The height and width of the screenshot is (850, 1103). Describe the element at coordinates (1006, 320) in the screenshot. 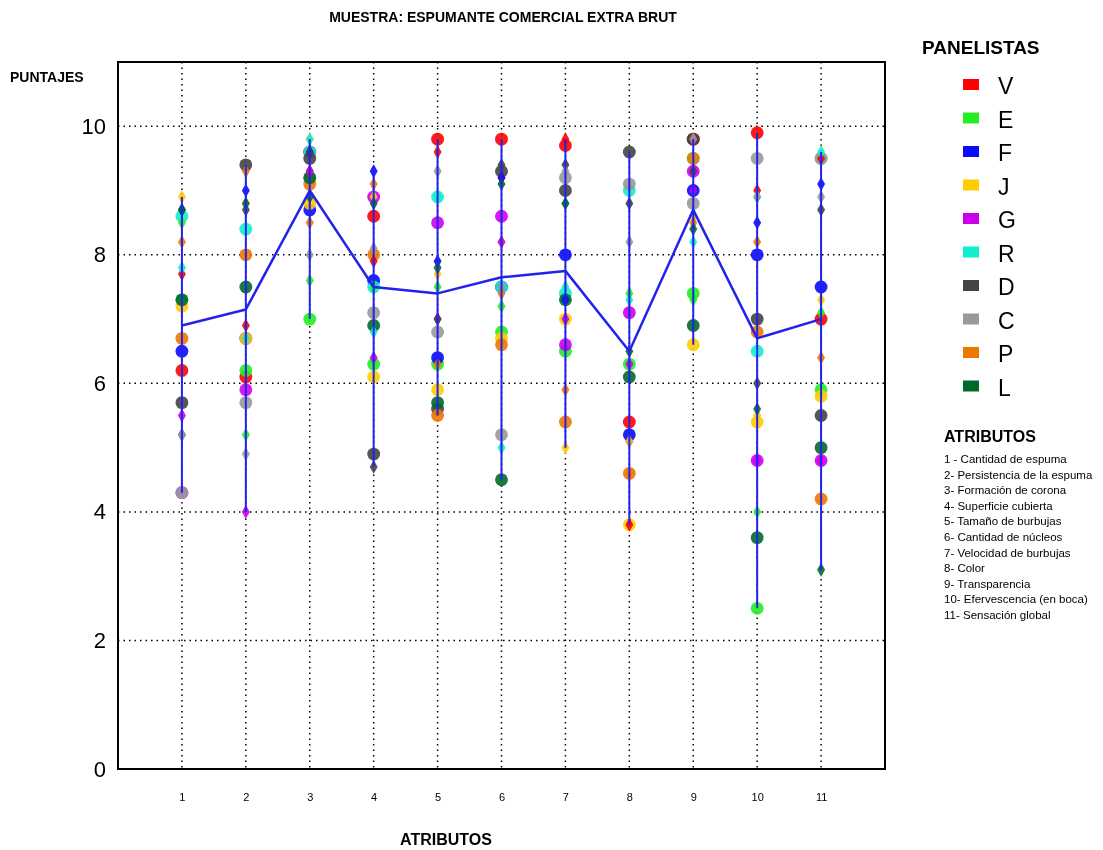

I see `legend-label: C` at that location.